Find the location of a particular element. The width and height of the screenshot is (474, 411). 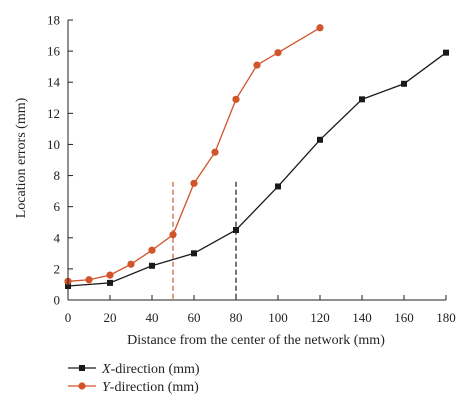

y-tick-label: 4 is located at coordinates (57, 237).